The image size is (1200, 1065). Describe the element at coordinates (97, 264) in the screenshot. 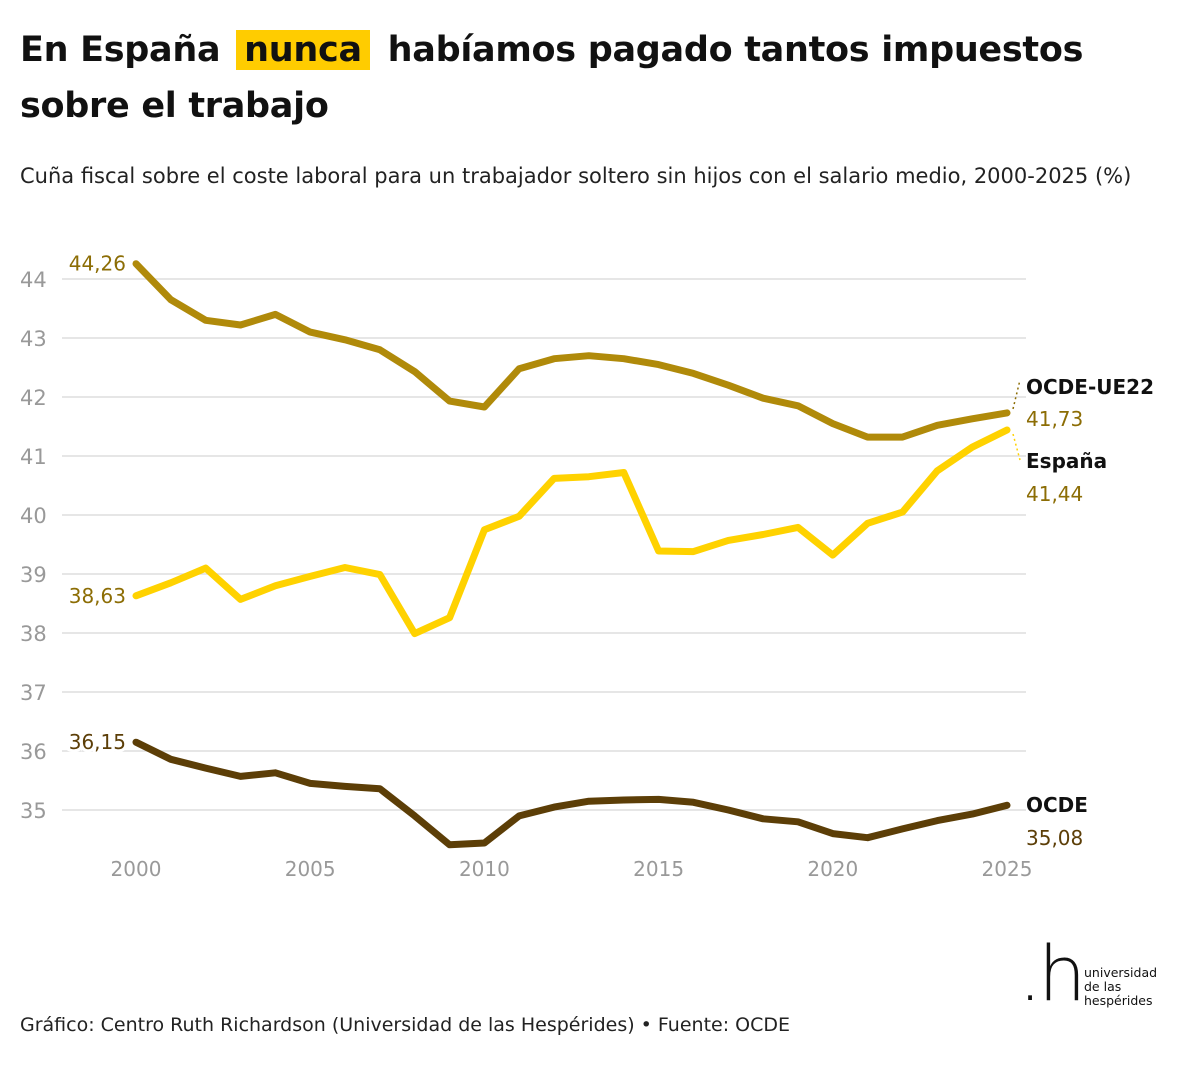

I see `start-value-label: 44,26` at that location.